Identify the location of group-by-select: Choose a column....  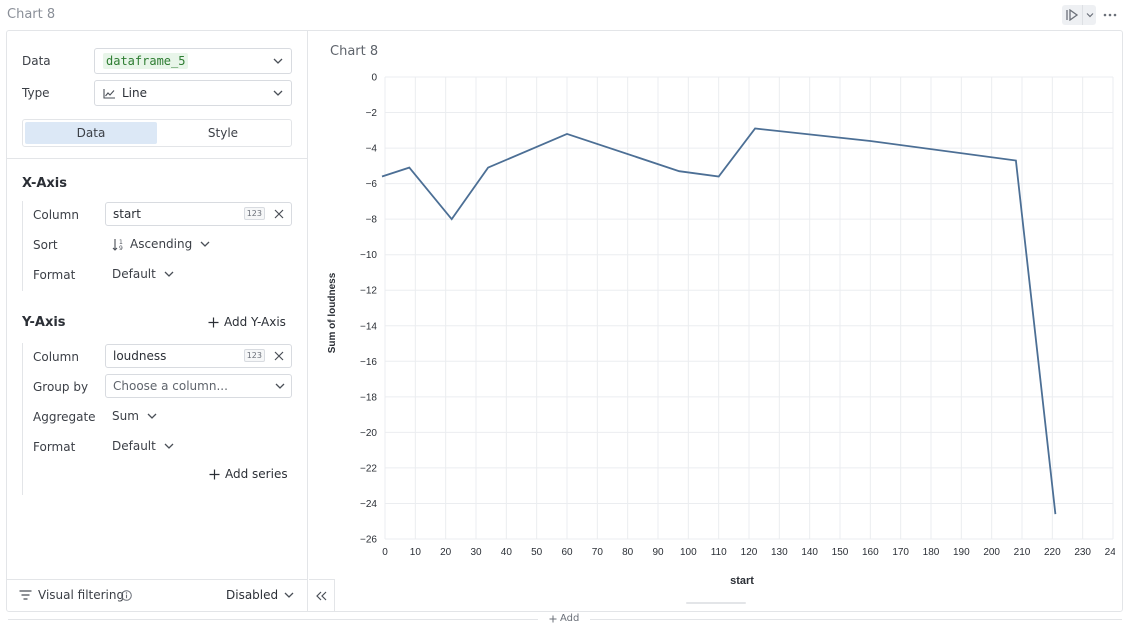
(198, 386).